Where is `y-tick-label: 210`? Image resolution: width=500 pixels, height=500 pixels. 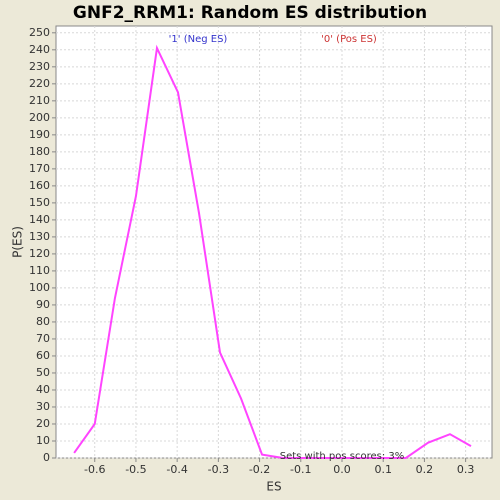
y-tick-label: 210 is located at coordinates (39, 100).